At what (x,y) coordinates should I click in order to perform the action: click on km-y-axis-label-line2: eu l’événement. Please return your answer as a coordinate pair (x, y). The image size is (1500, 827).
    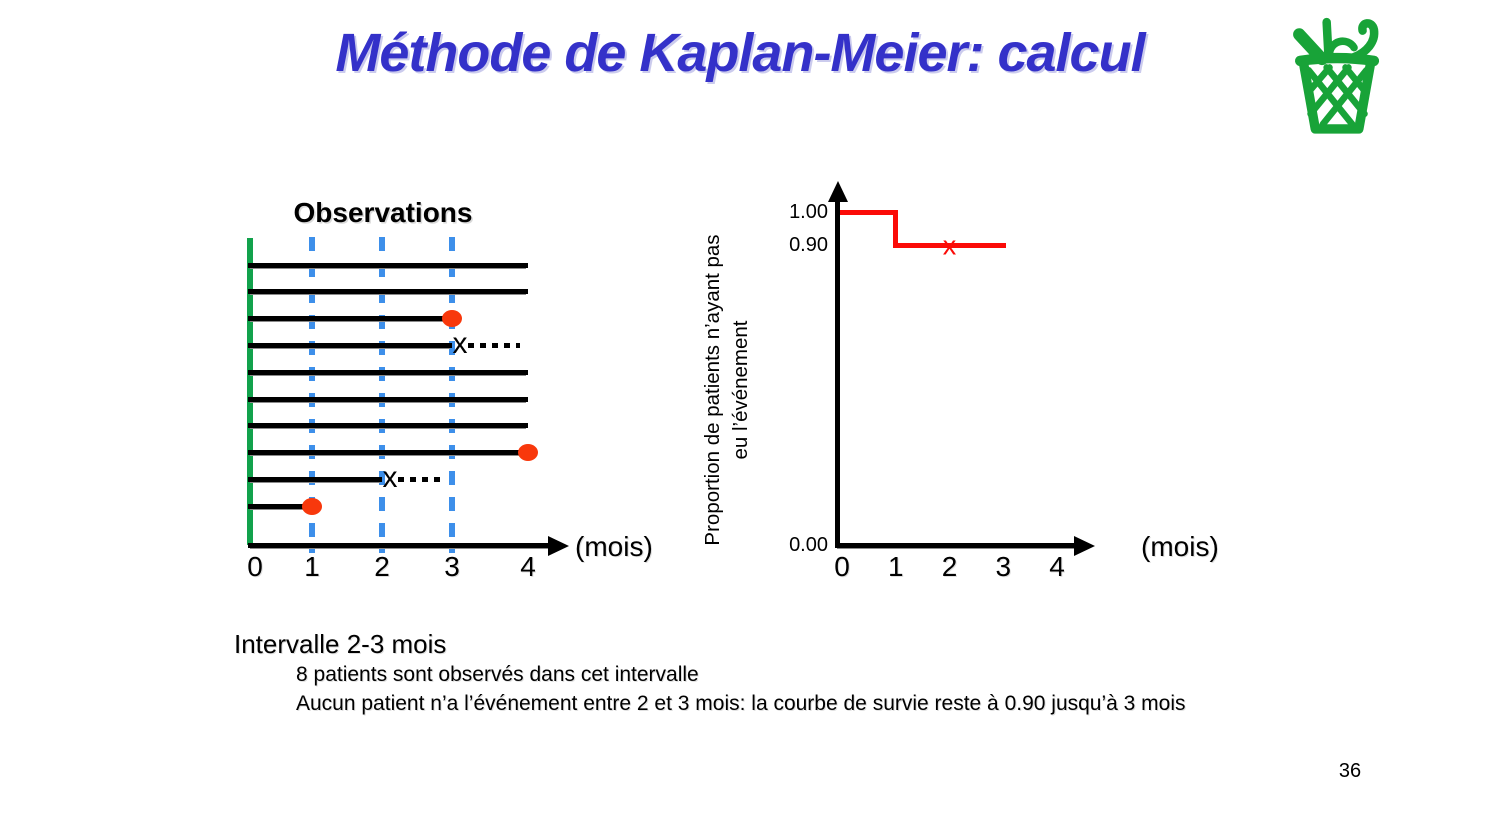
    Looking at the image, I should click on (740, 390).